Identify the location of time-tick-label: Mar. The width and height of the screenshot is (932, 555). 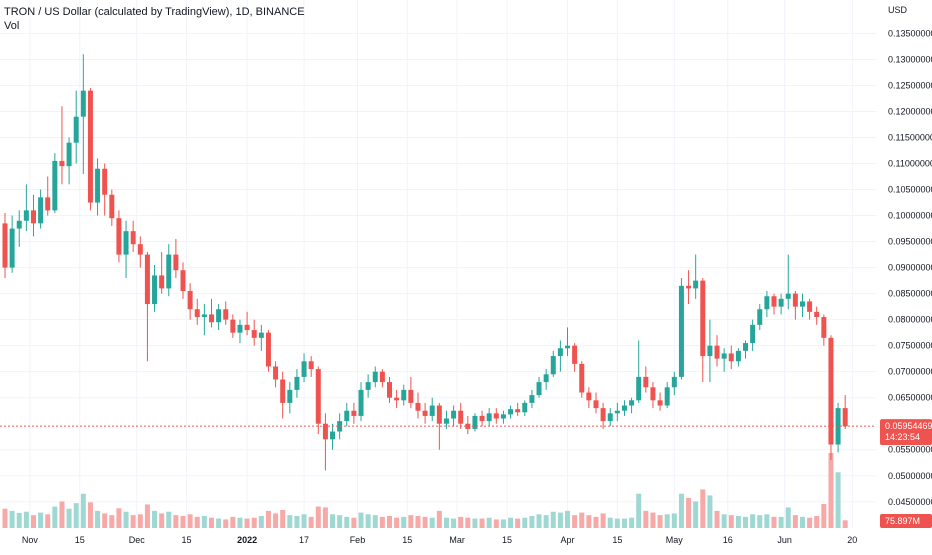
(457, 540).